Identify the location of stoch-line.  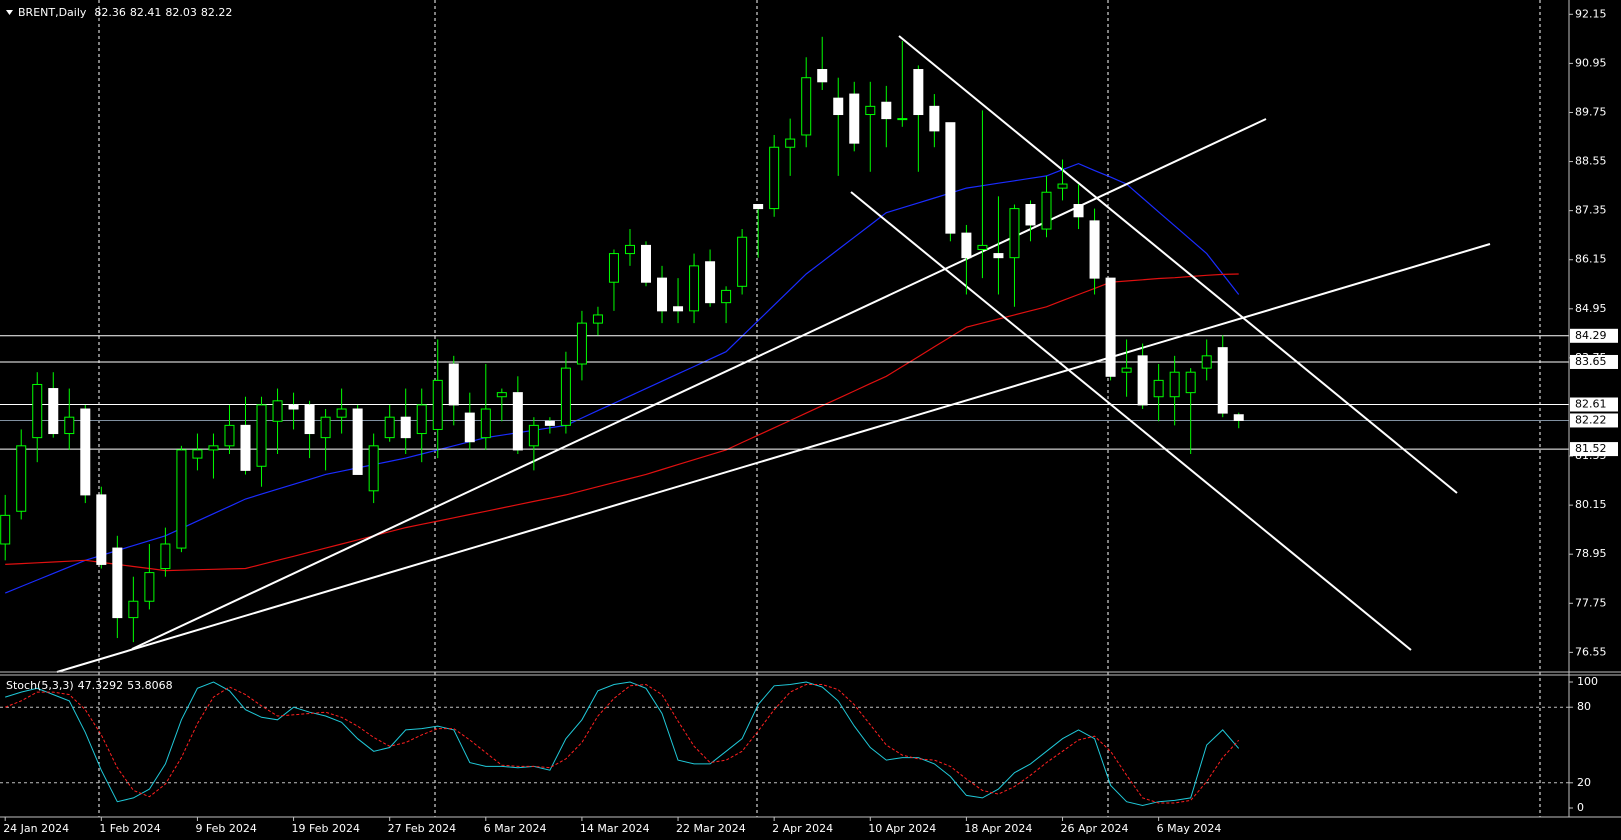
(622, 743).